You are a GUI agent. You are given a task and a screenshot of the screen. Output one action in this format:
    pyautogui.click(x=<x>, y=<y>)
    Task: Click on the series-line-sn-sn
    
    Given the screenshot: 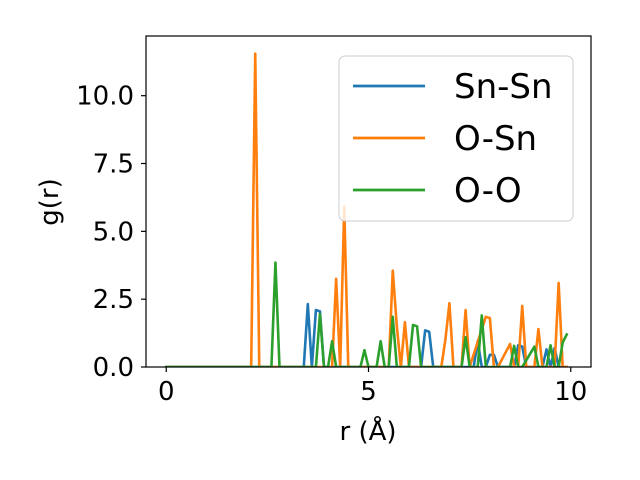 What is the action you would take?
    pyautogui.click(x=366, y=334)
    